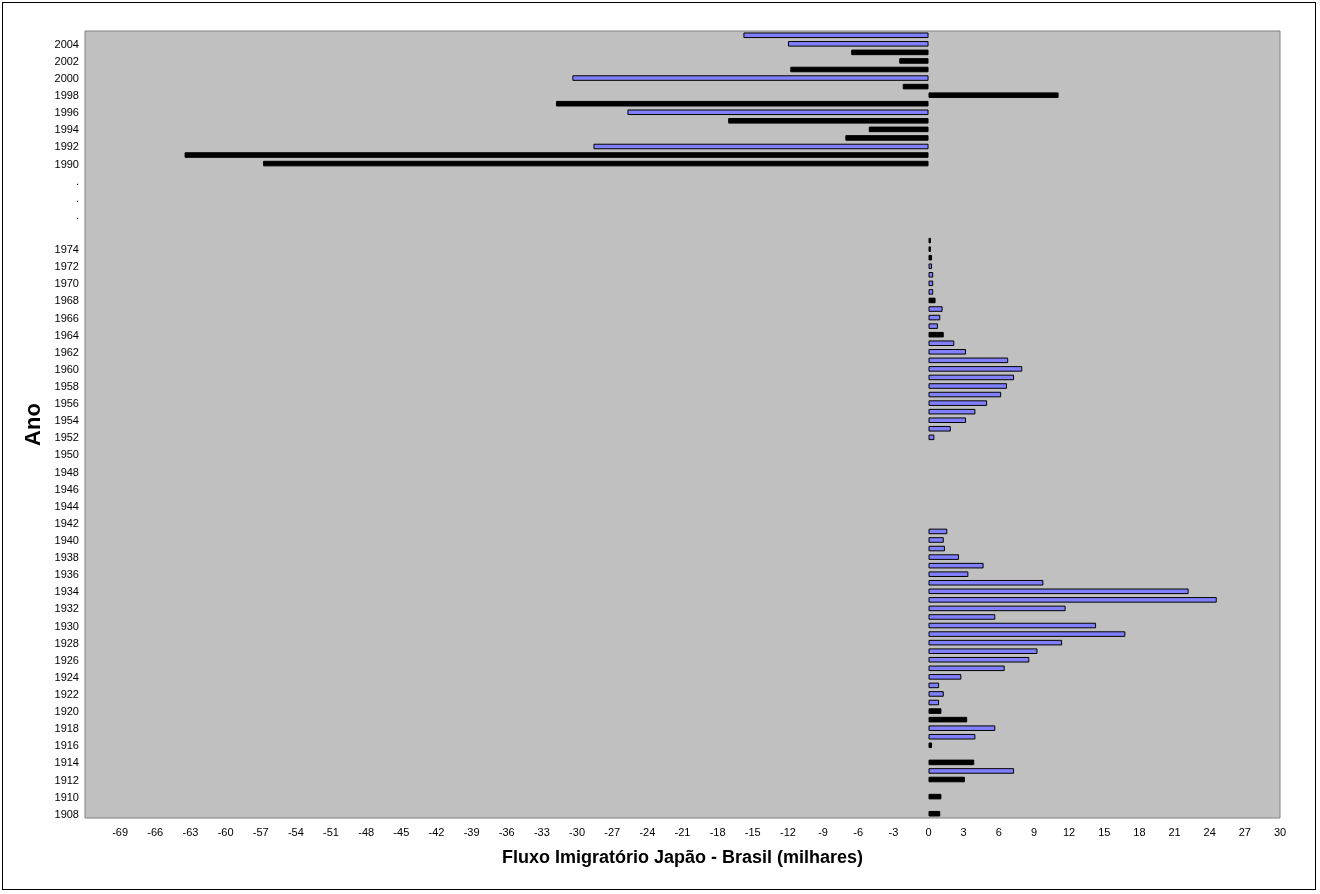  Describe the element at coordinates (647, 831) in the screenshot. I see `x-tick-label: -24` at that location.